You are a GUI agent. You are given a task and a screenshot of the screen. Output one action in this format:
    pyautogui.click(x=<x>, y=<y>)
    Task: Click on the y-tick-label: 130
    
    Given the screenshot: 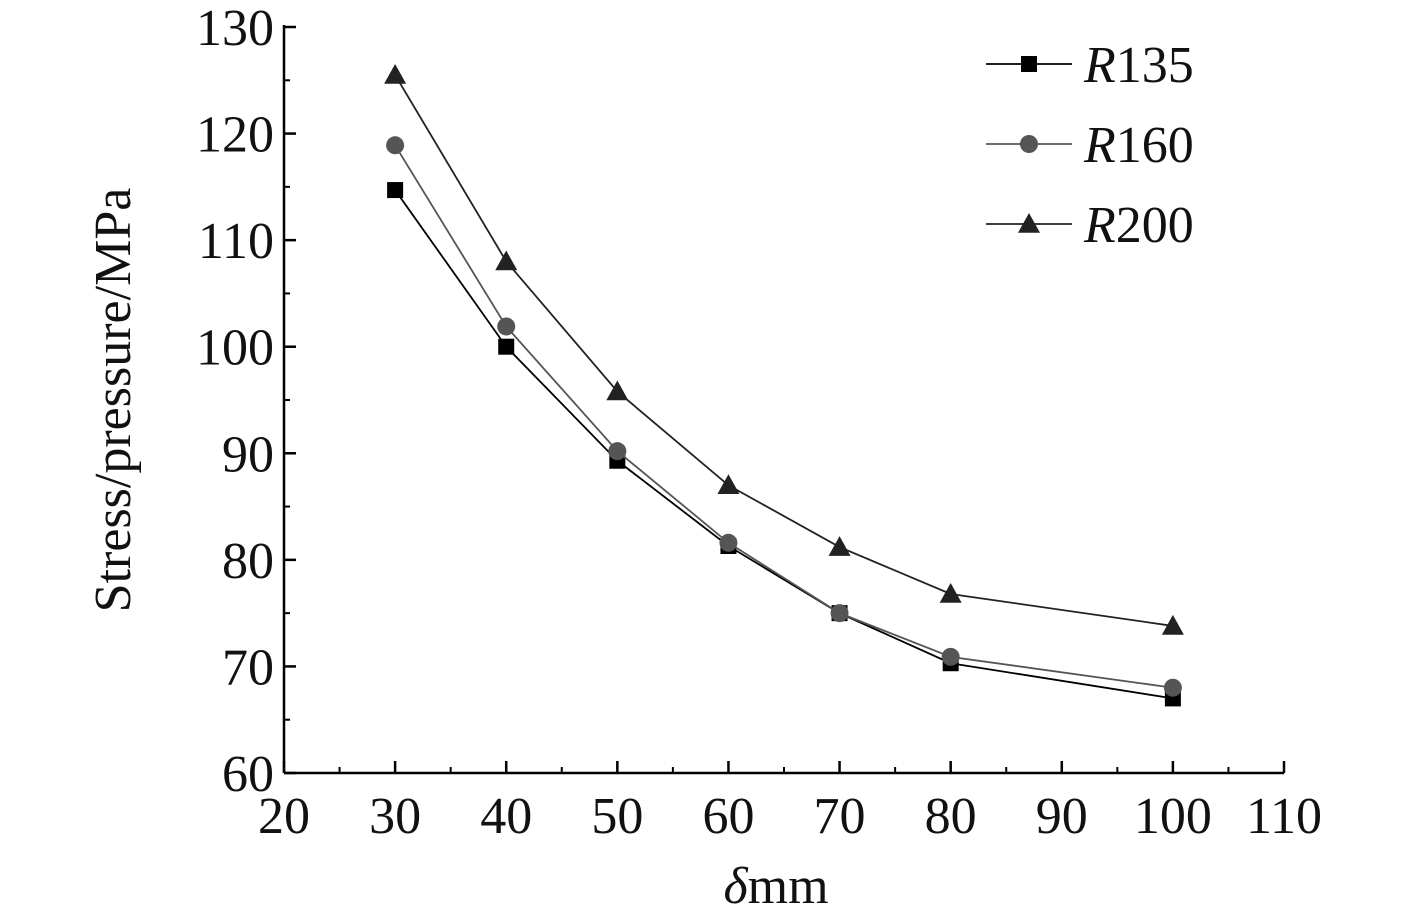 What is the action you would take?
    pyautogui.click(x=235, y=28)
    